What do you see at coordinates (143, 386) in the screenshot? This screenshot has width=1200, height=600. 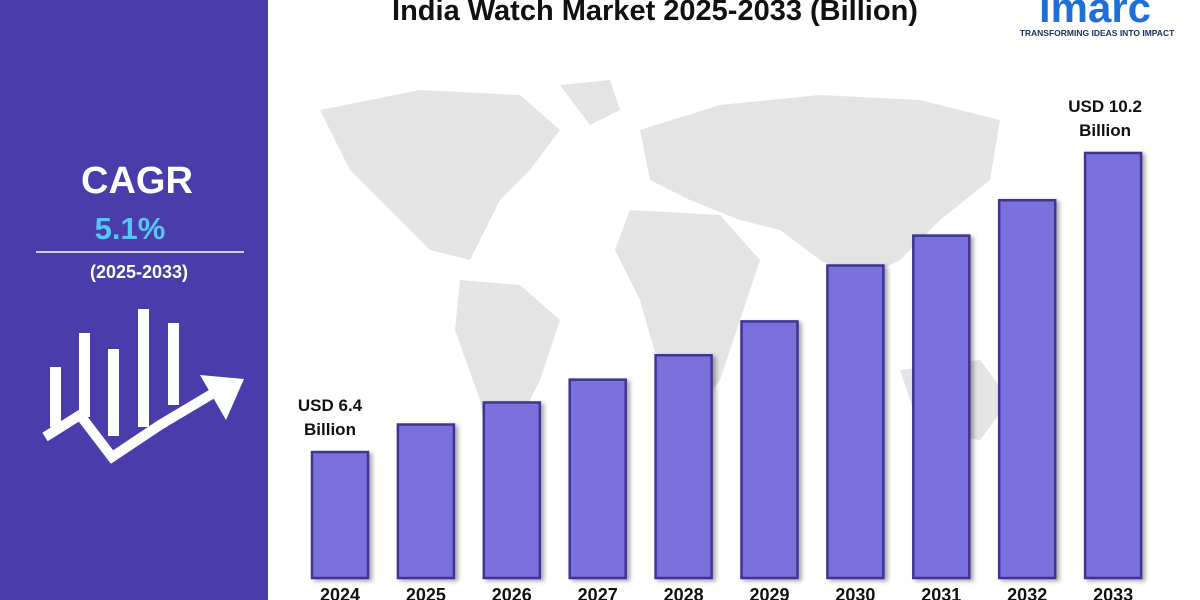 I see `growth-icon` at bounding box center [143, 386].